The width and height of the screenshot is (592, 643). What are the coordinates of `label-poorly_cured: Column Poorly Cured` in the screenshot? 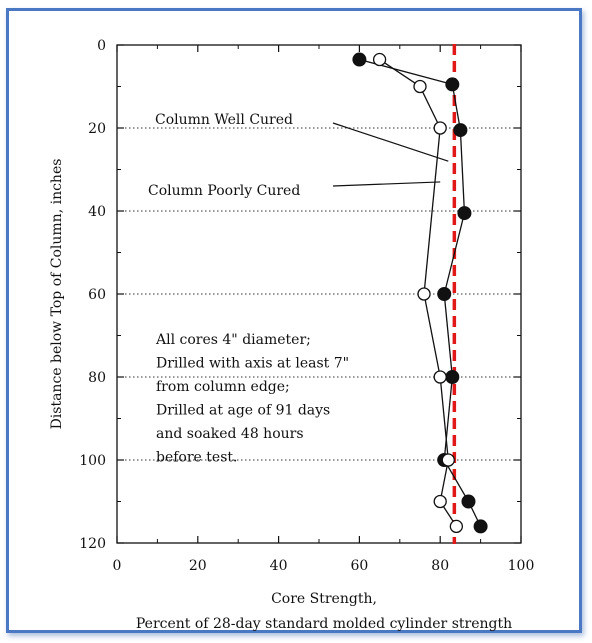 It's located at (224, 191).